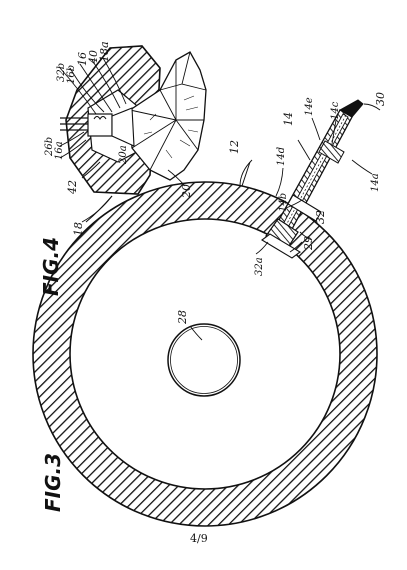  What do you see at coordinates (53, 482) in the screenshot?
I see `fig3-title: FIG.3` at bounding box center [53, 482].